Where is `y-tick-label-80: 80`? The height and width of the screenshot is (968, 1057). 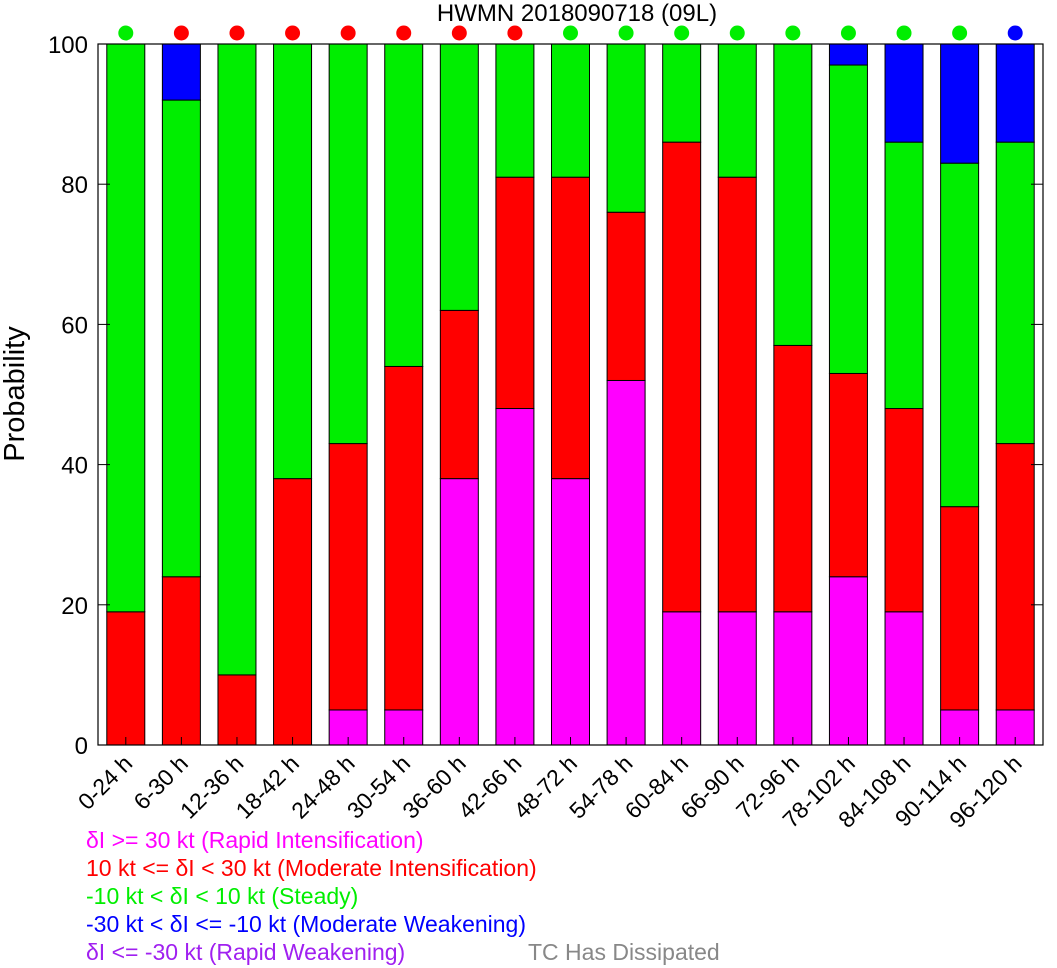 y-tick-label-80: 80 is located at coordinates (74, 185).